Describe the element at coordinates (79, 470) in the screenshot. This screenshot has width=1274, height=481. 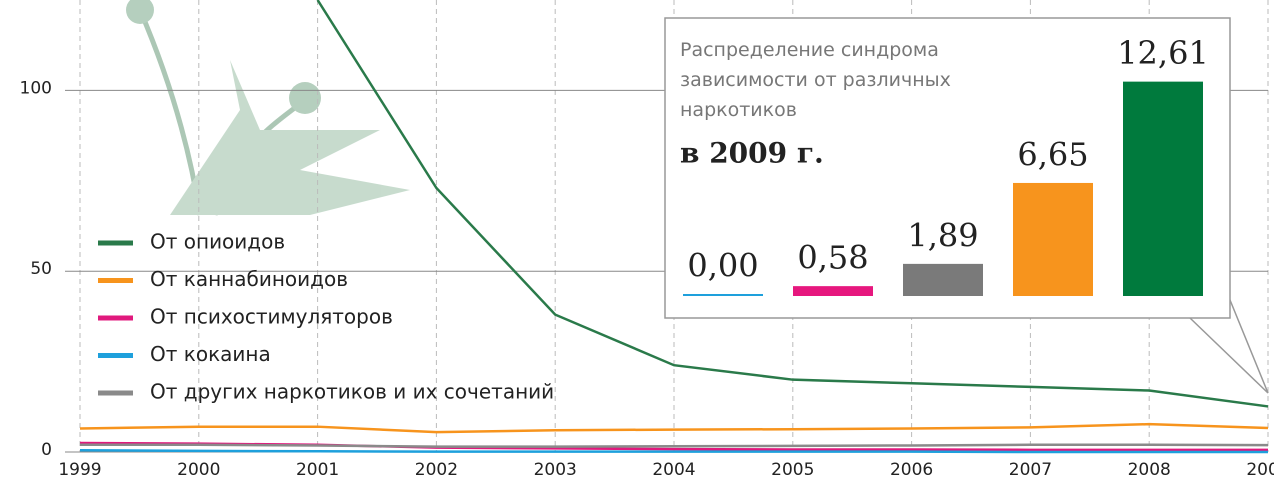
I see `x-tick-label: 1999` at that location.